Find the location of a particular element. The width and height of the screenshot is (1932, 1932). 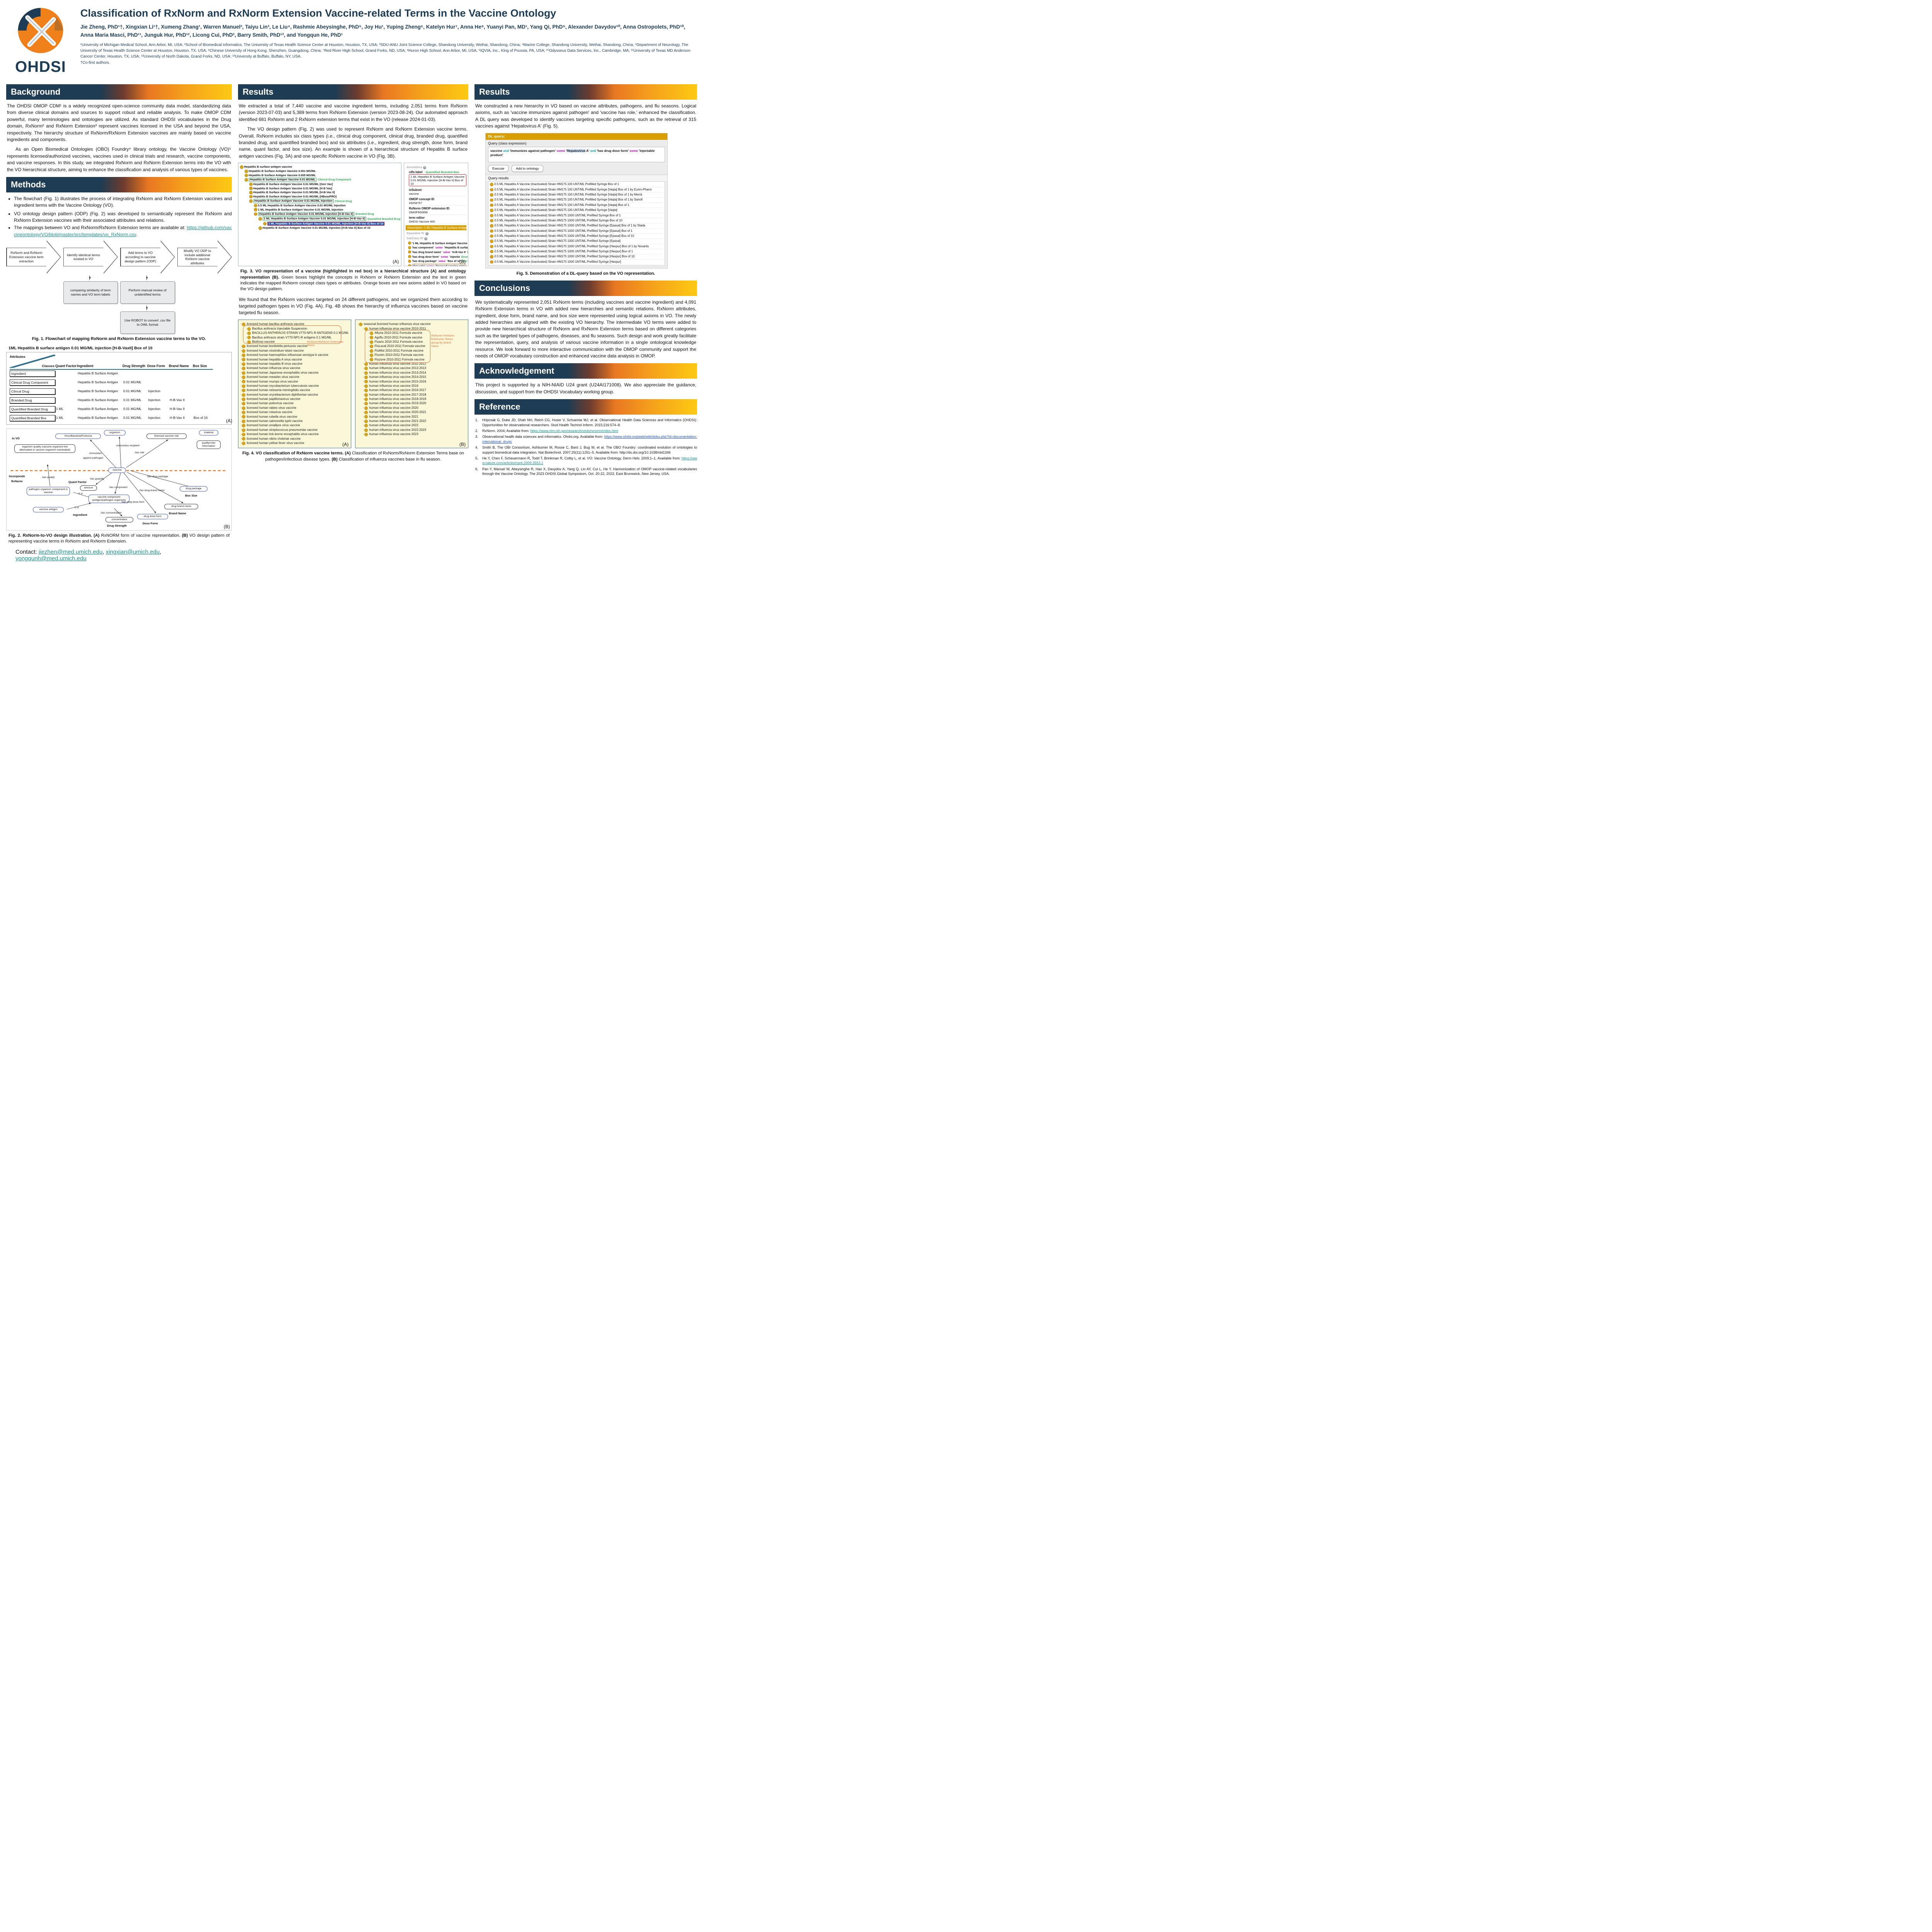

list-item-label: human influenza virus vaccine 2013-2014 is located at coordinates (397, 372).